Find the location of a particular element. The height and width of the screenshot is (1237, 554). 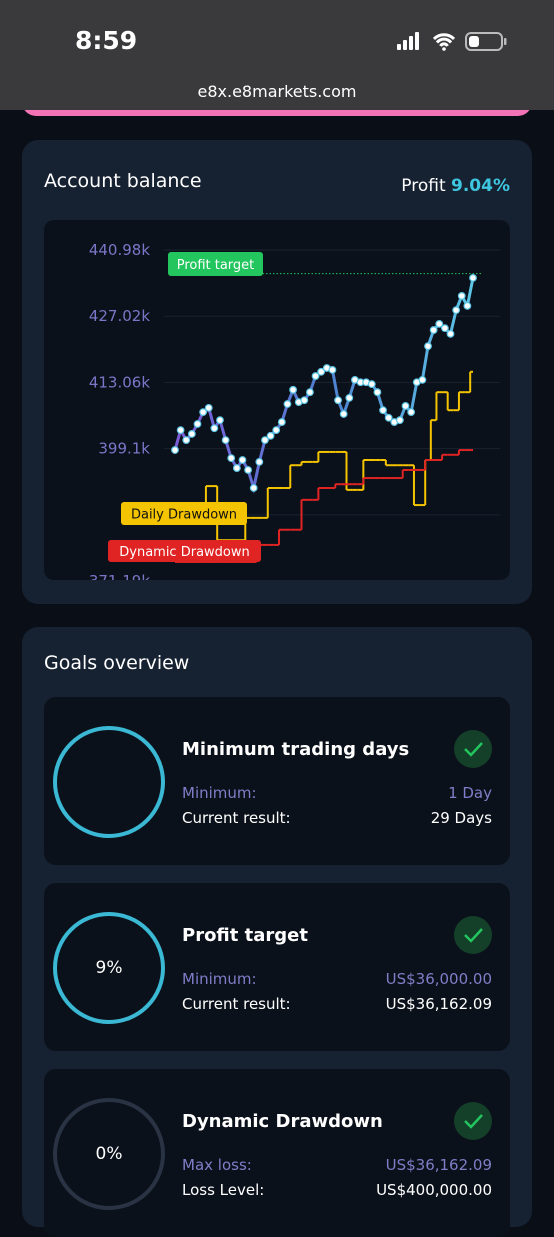

progress-ring: 9% is located at coordinates (109, 968).